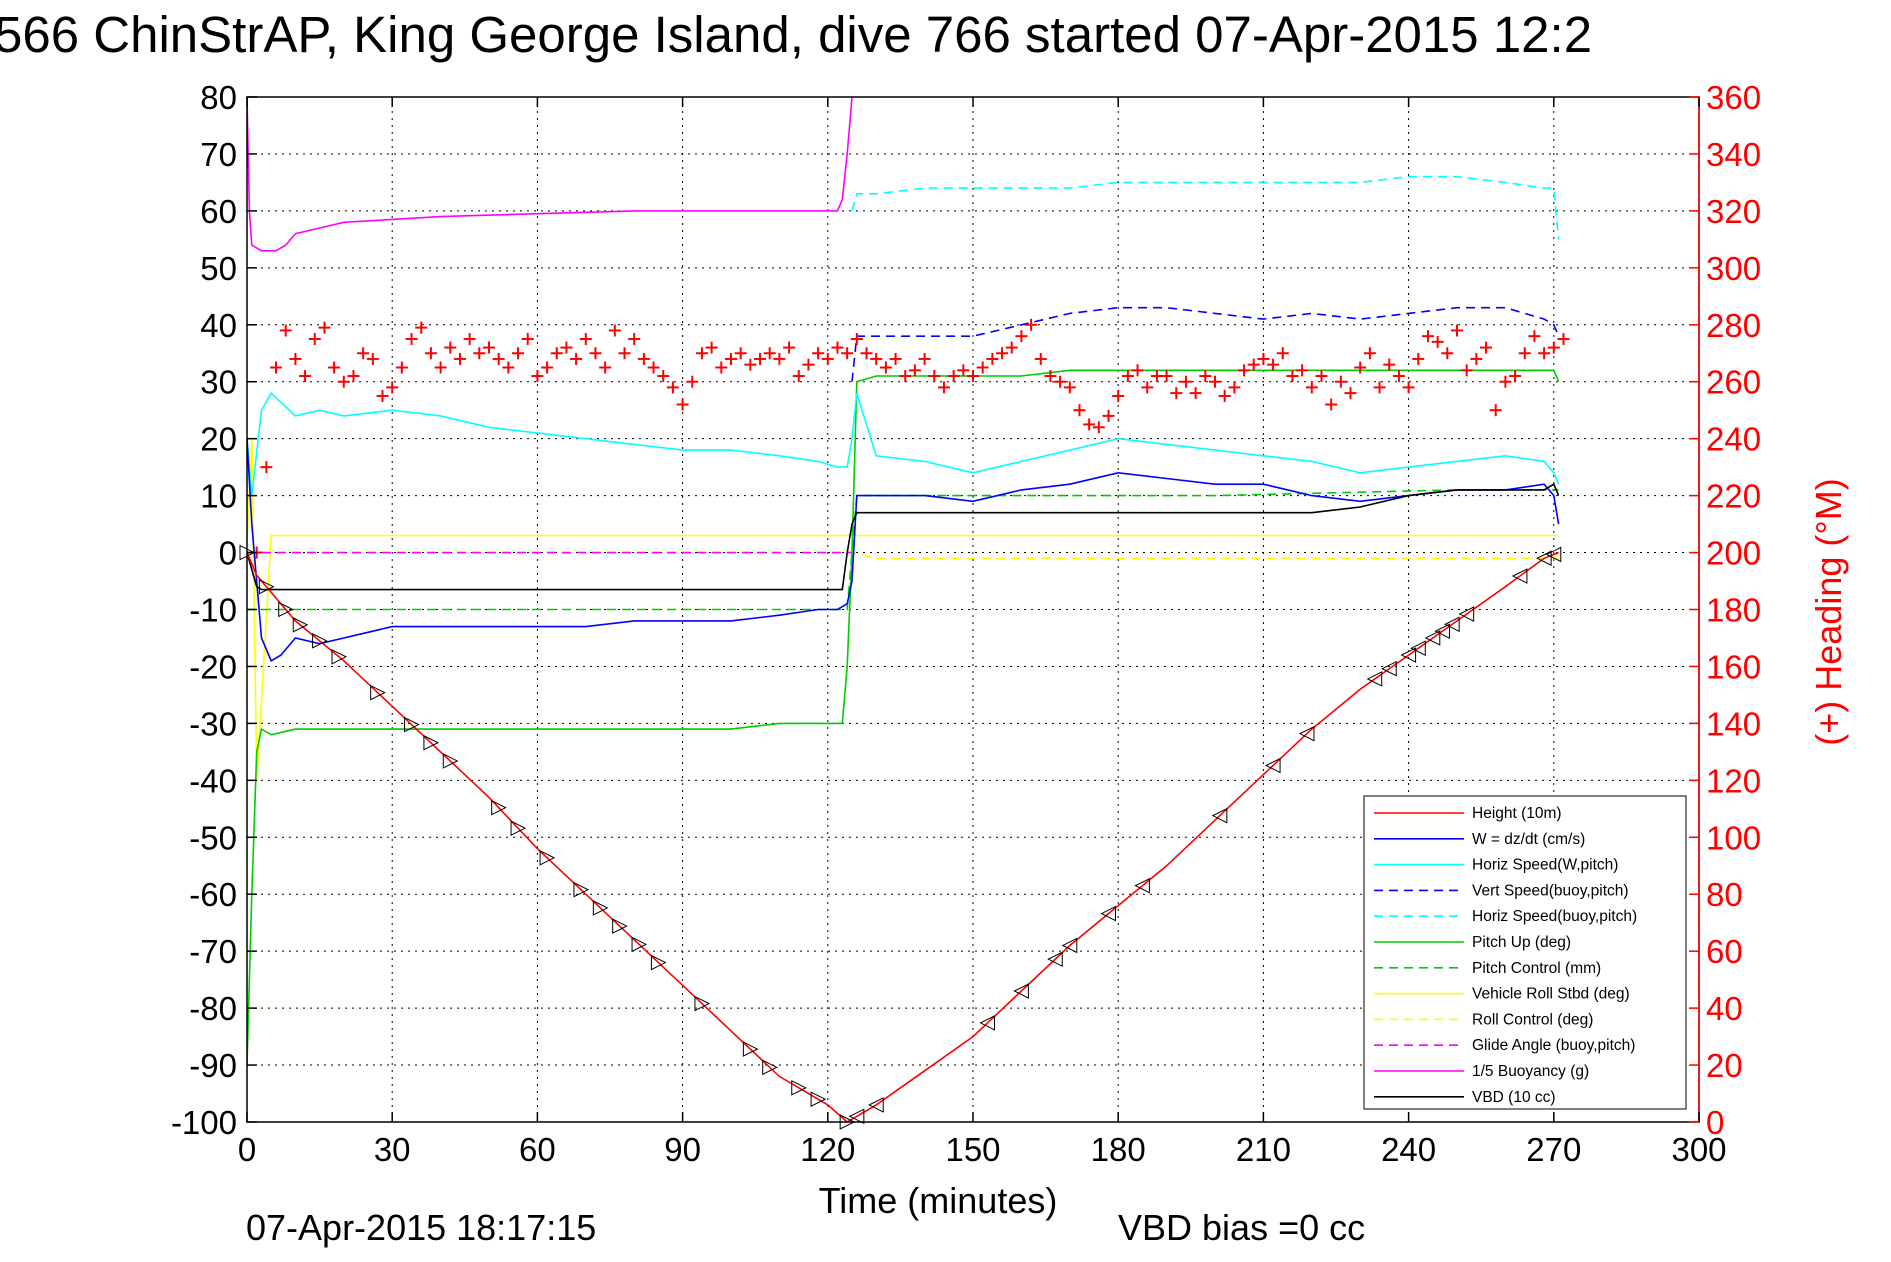  Describe the element at coordinates (218, 154) in the screenshot. I see `y-tick-label: 70` at that location.